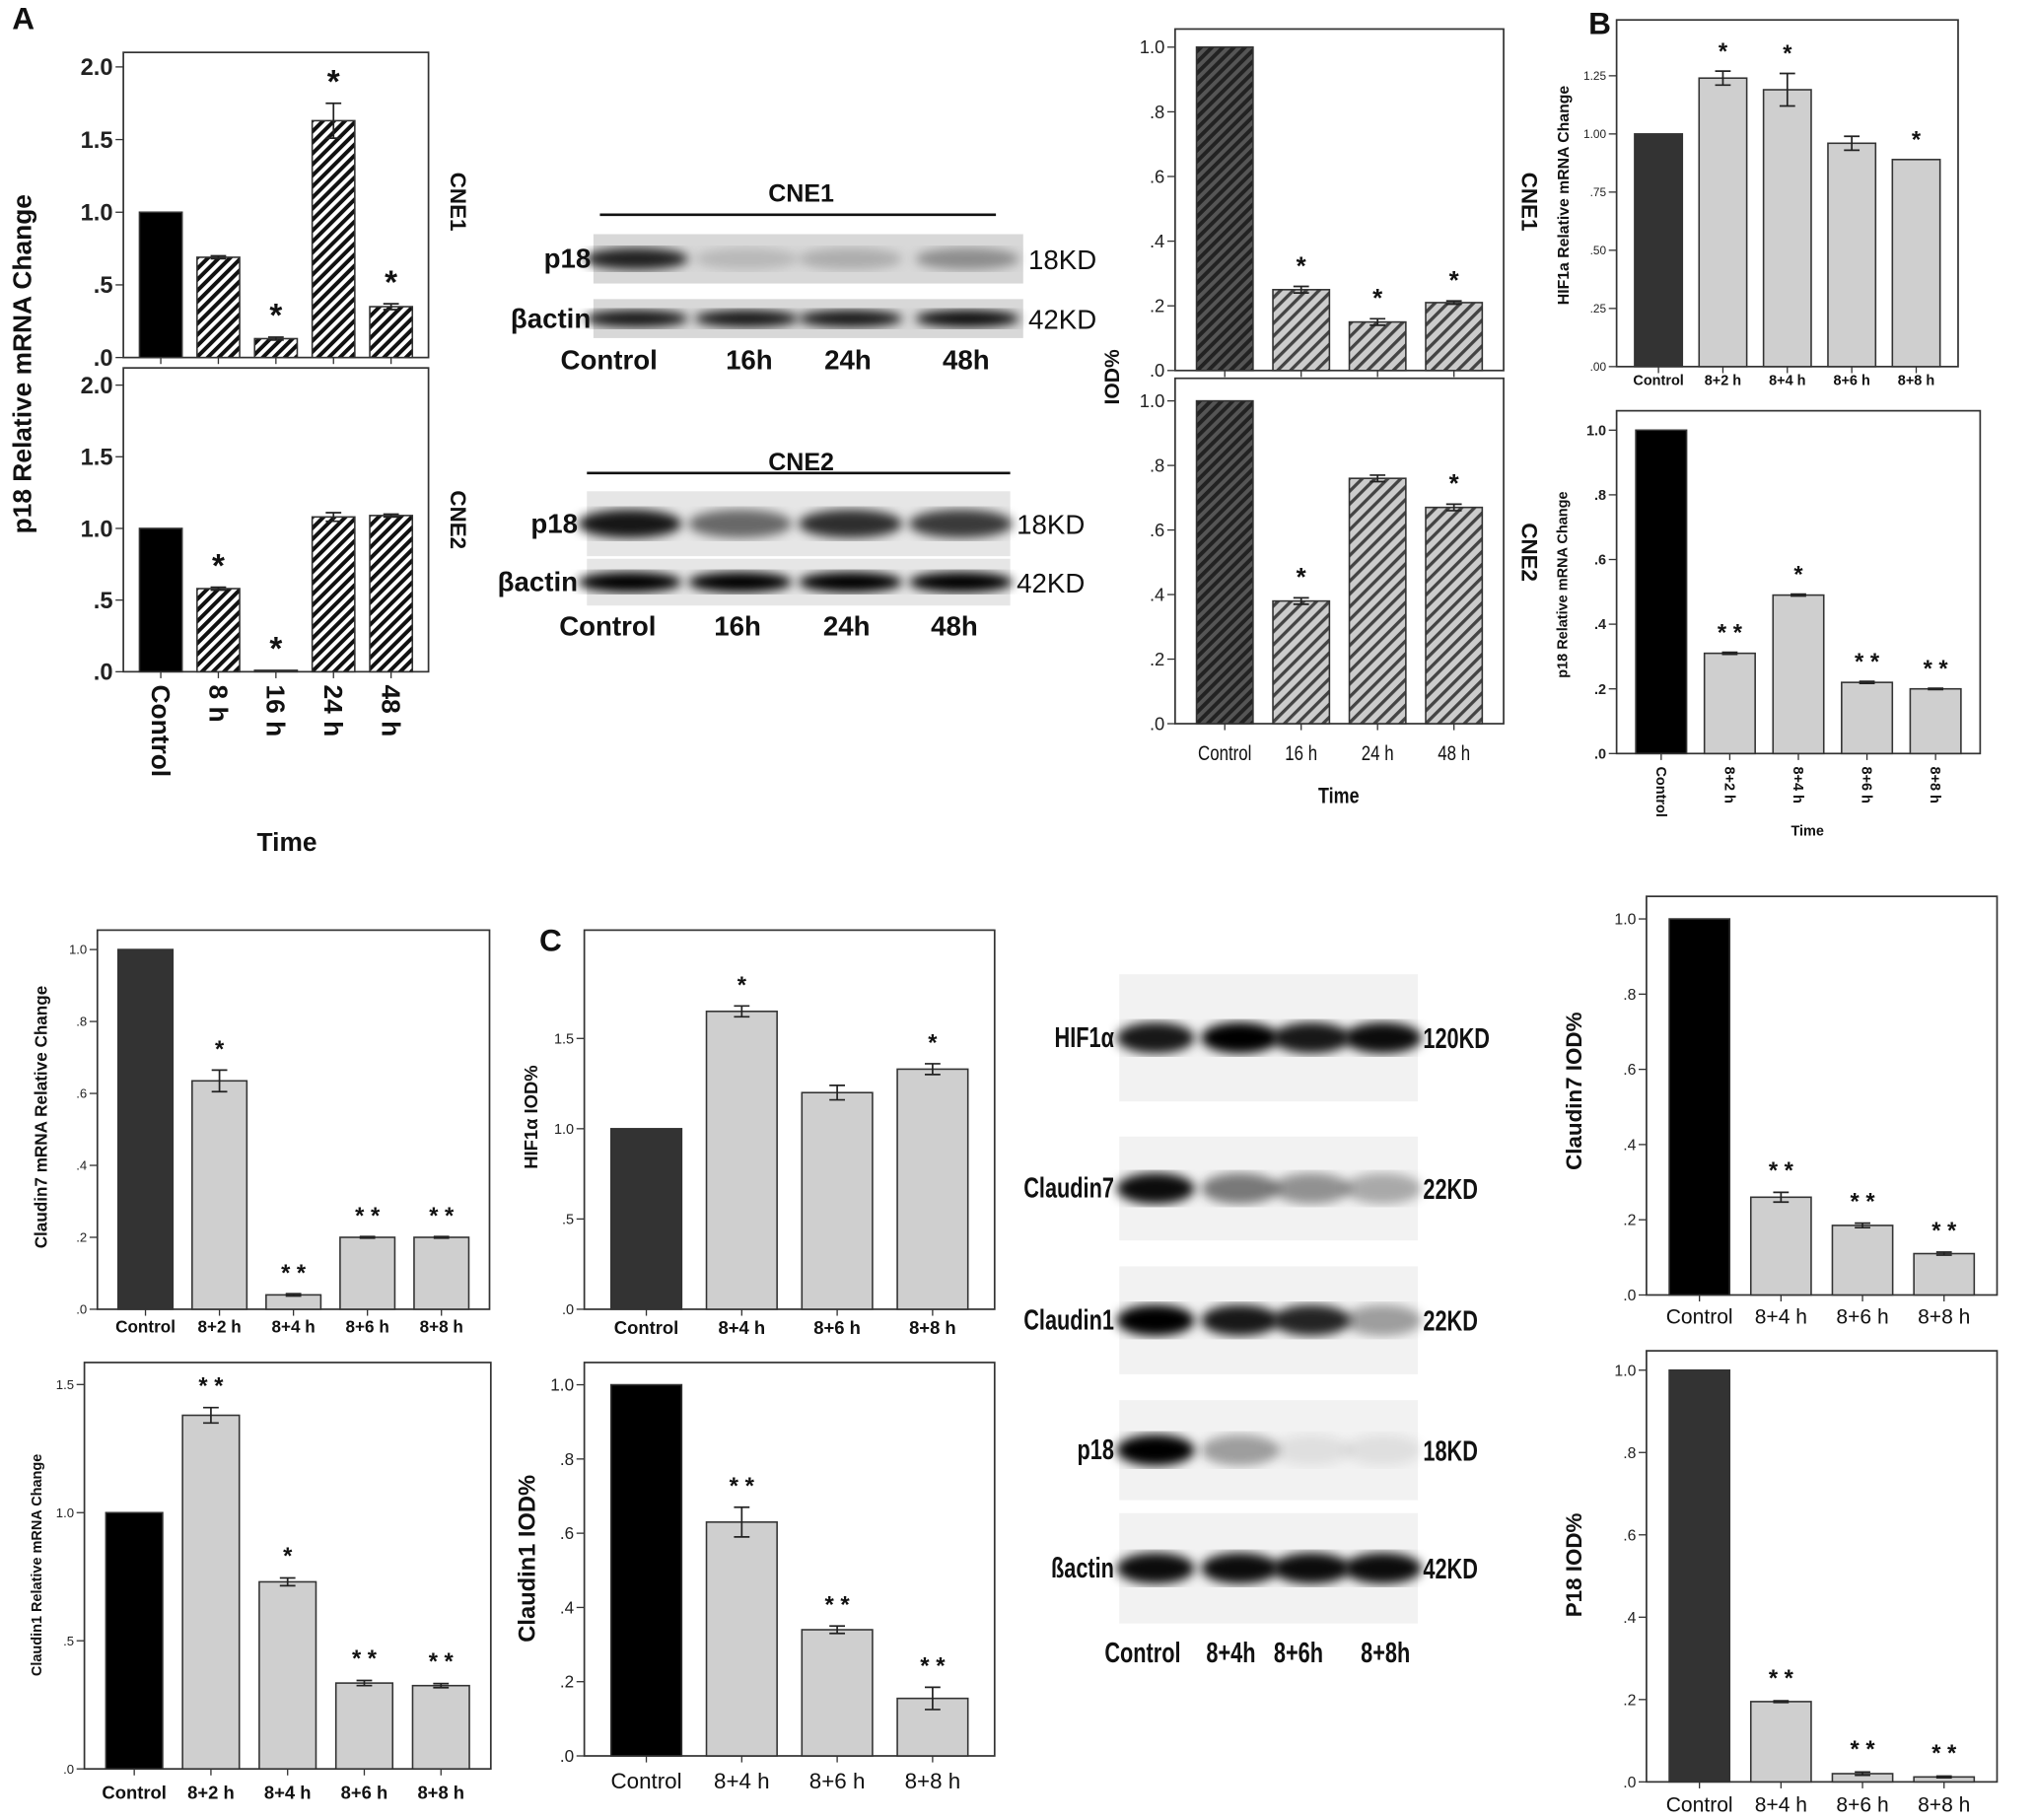  Describe the element at coordinates (97, 68) in the screenshot. I see `y-tick-label: 2.0` at that location.